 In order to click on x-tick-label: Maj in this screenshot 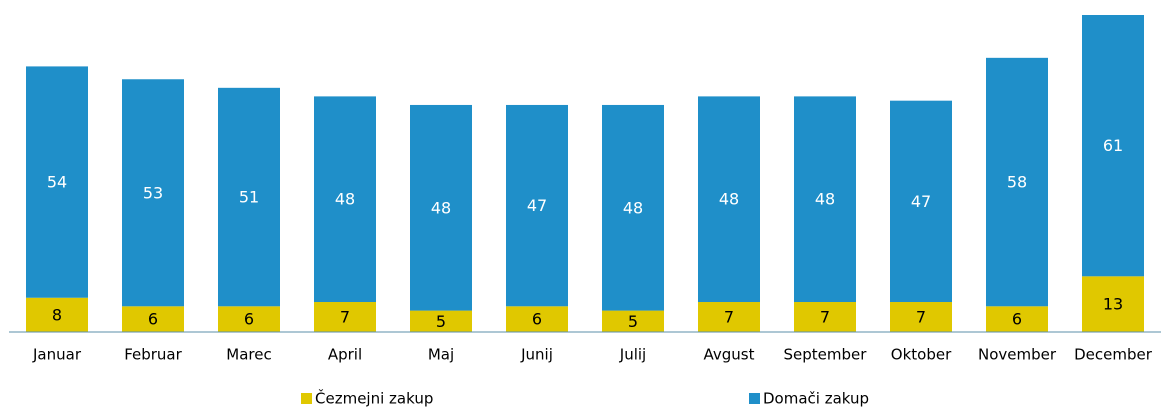, I will do `click(441, 355)`.